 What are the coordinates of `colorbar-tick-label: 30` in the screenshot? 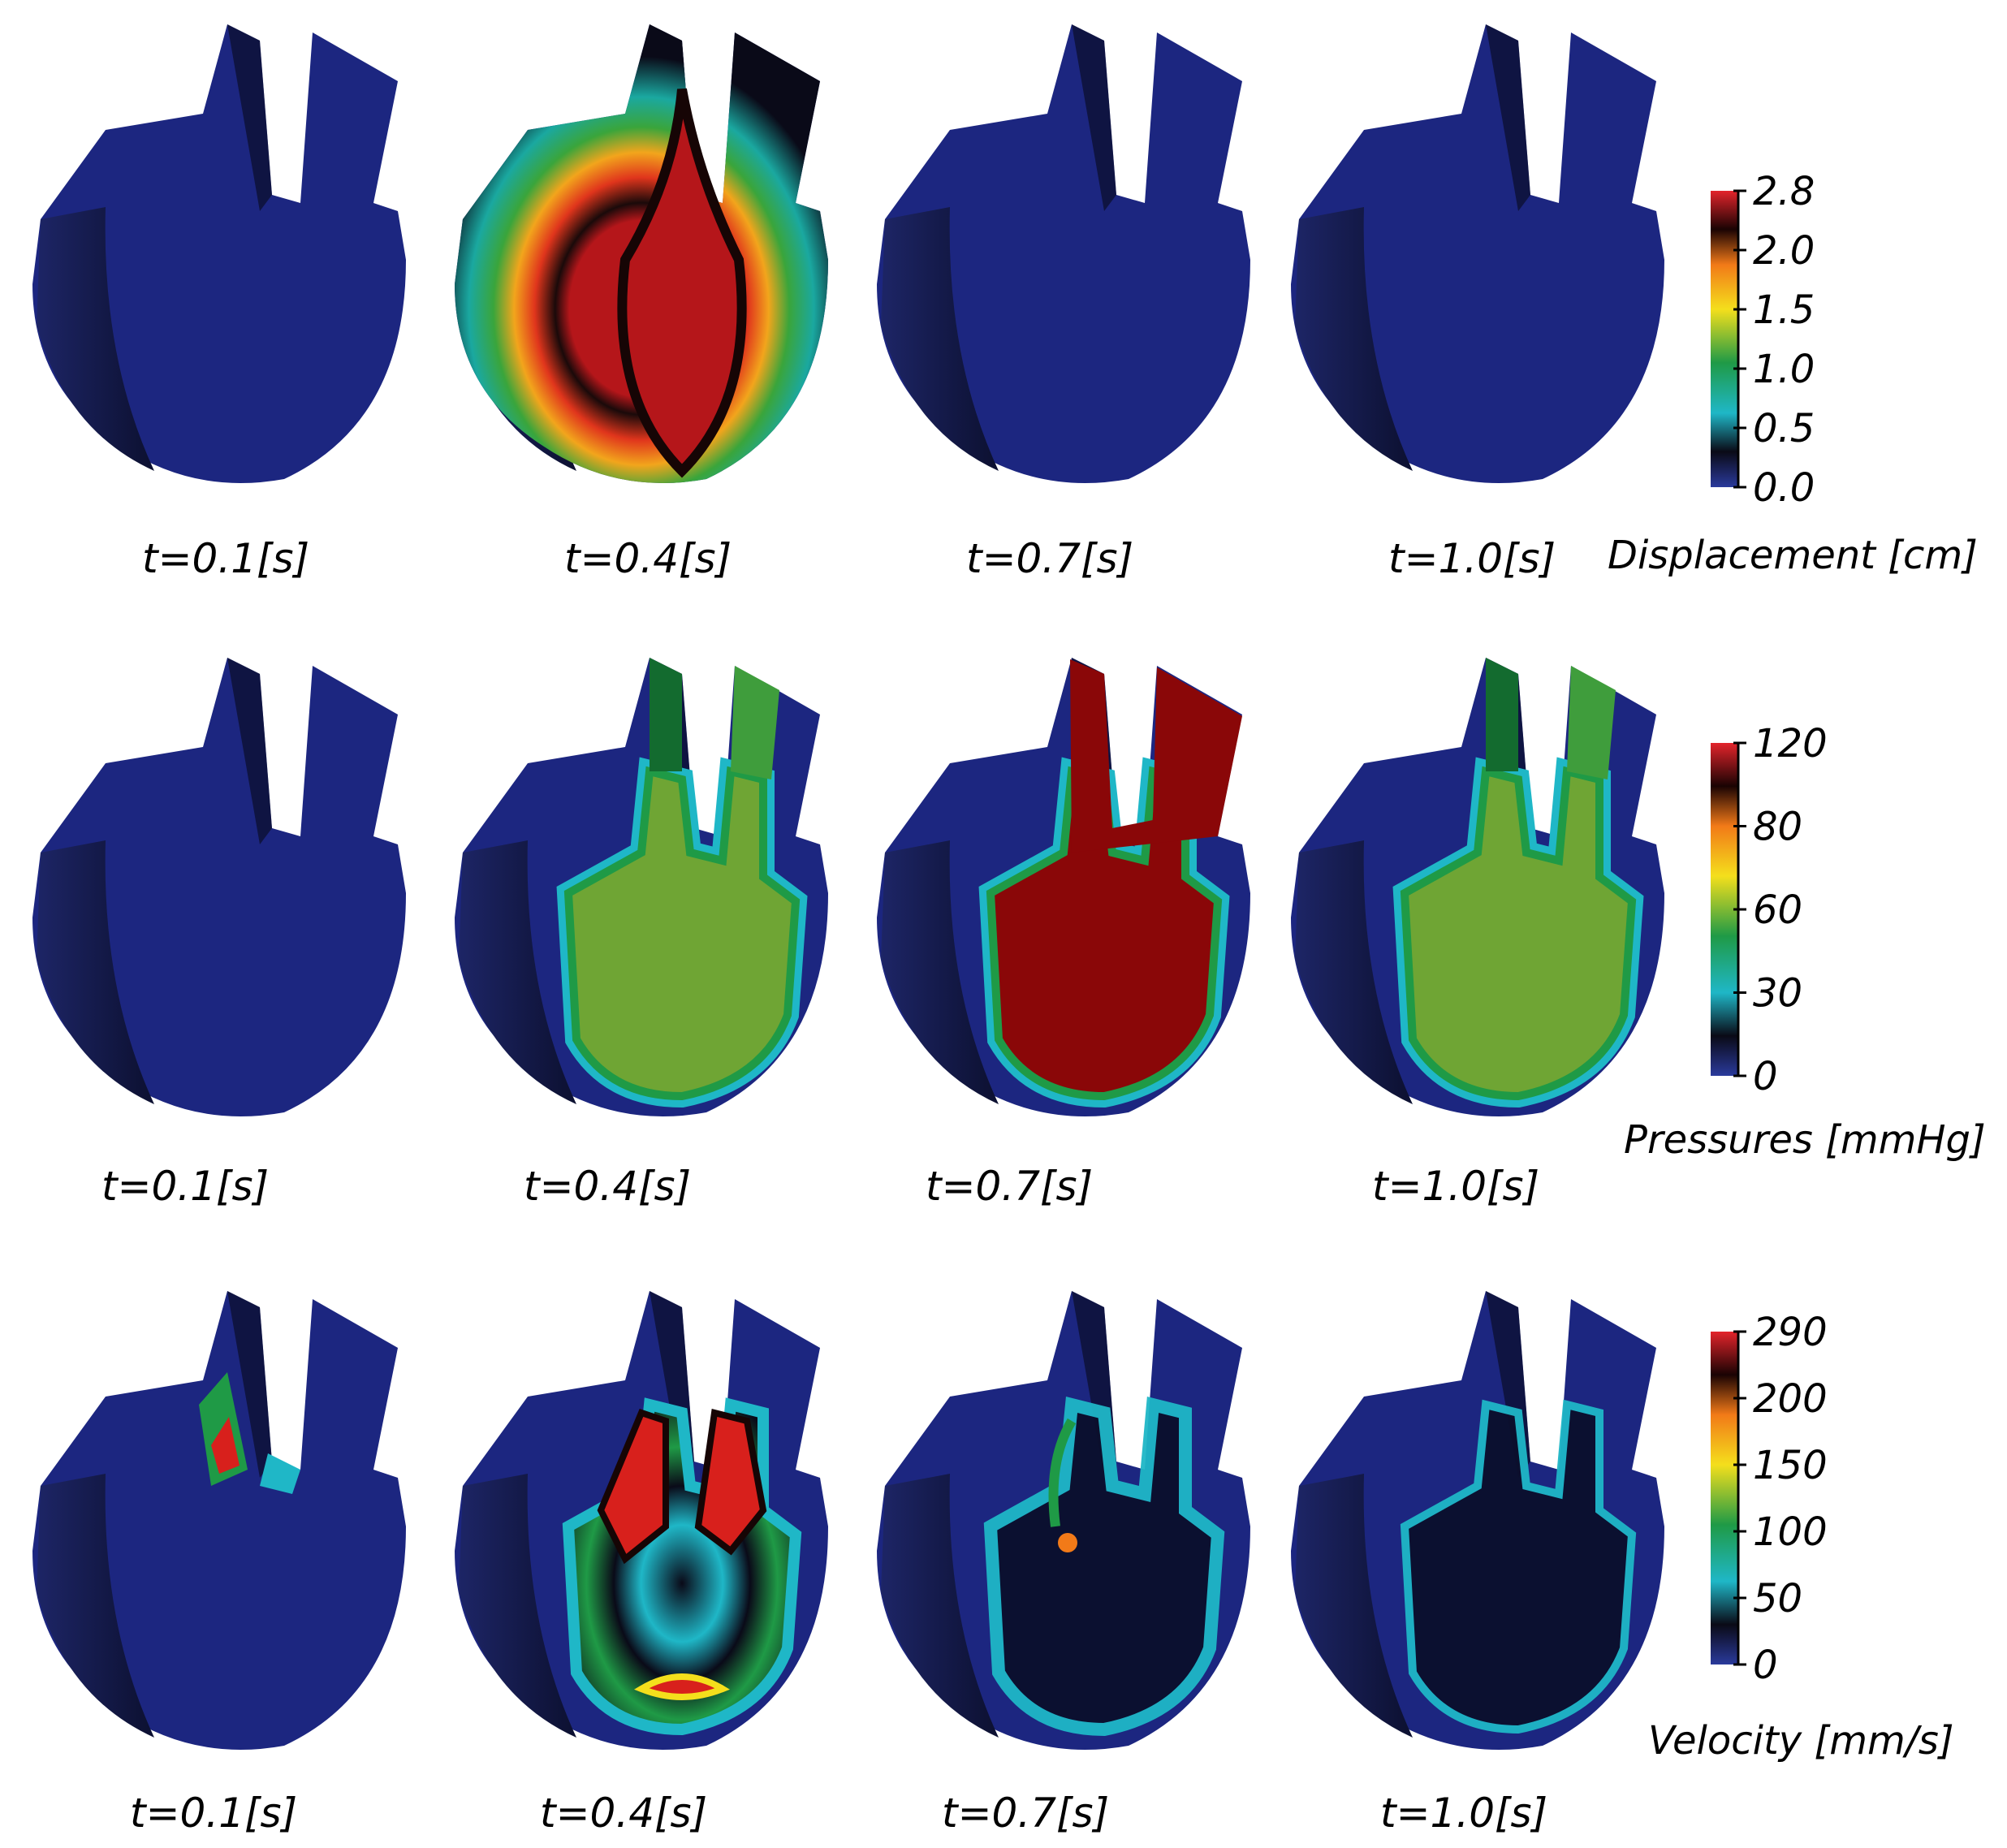 It's located at (1777, 994).